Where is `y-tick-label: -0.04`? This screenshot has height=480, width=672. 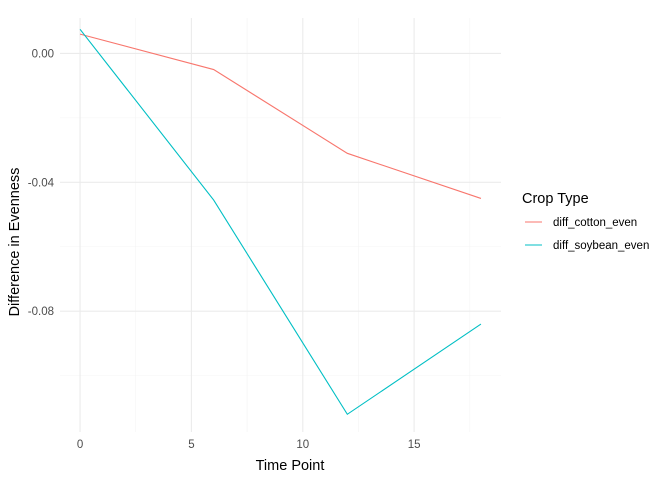 y-tick-label: -0.04 is located at coordinates (41, 183).